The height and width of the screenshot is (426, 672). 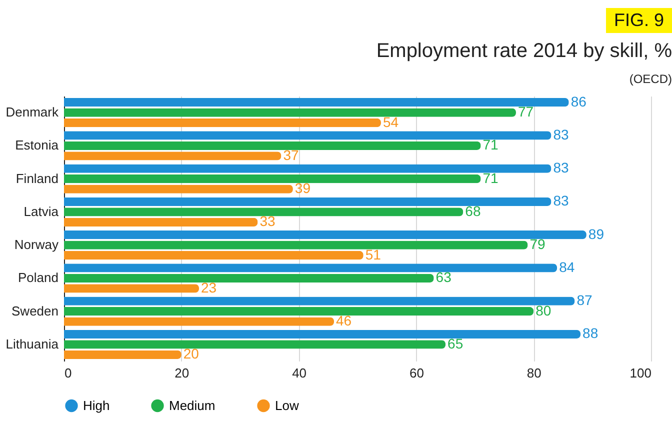 What do you see at coordinates (596, 234) in the screenshot?
I see `data-label: 89` at bounding box center [596, 234].